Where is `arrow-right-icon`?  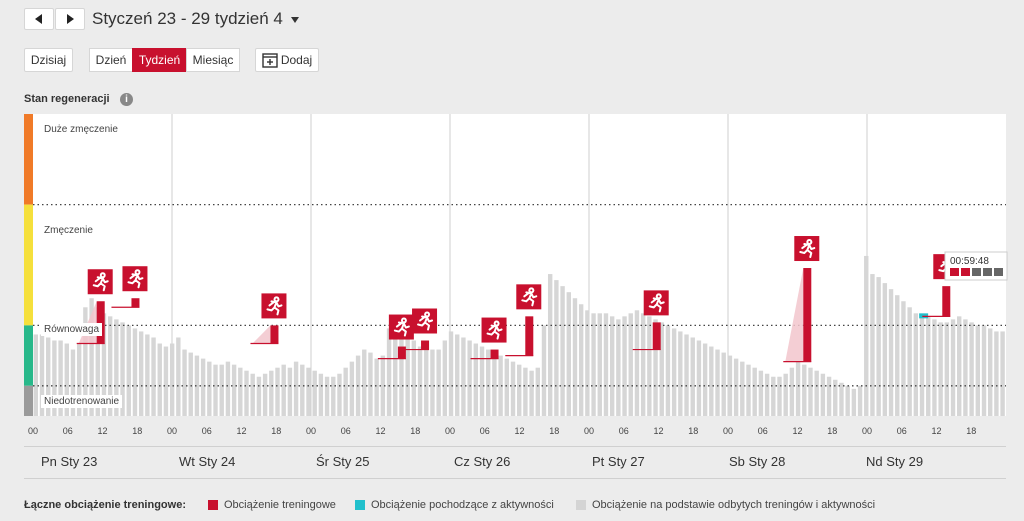 arrow-right-icon is located at coordinates (70, 19).